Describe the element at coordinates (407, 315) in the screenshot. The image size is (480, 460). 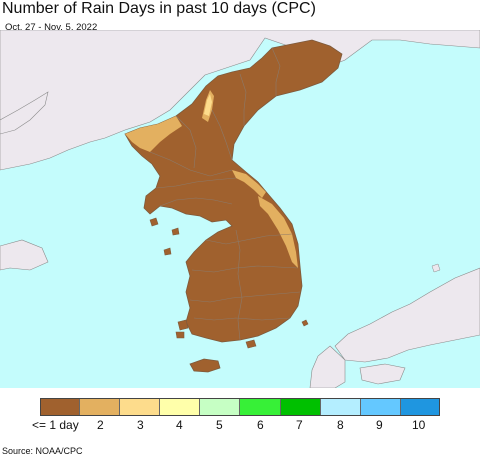
I see `japan-honshu` at that location.